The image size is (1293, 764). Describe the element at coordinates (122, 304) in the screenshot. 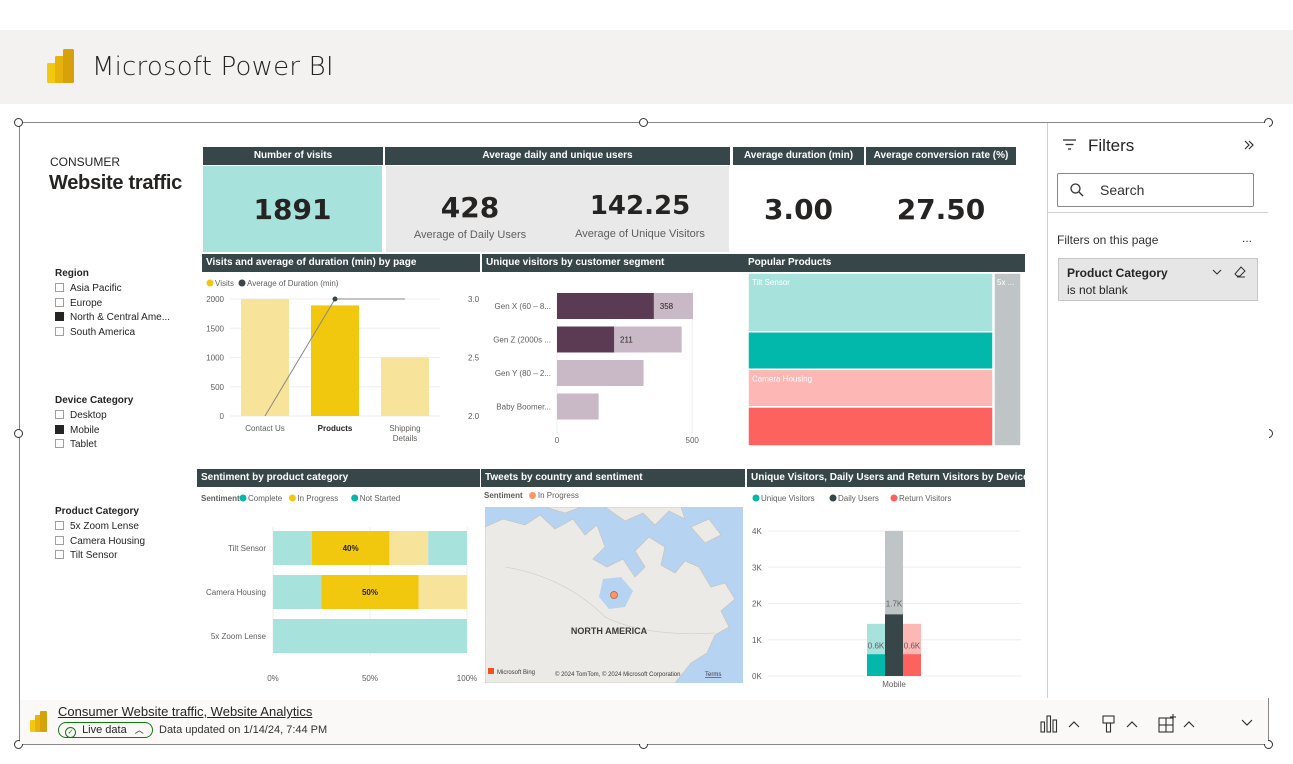

I see `slicer-item: Europe` at that location.